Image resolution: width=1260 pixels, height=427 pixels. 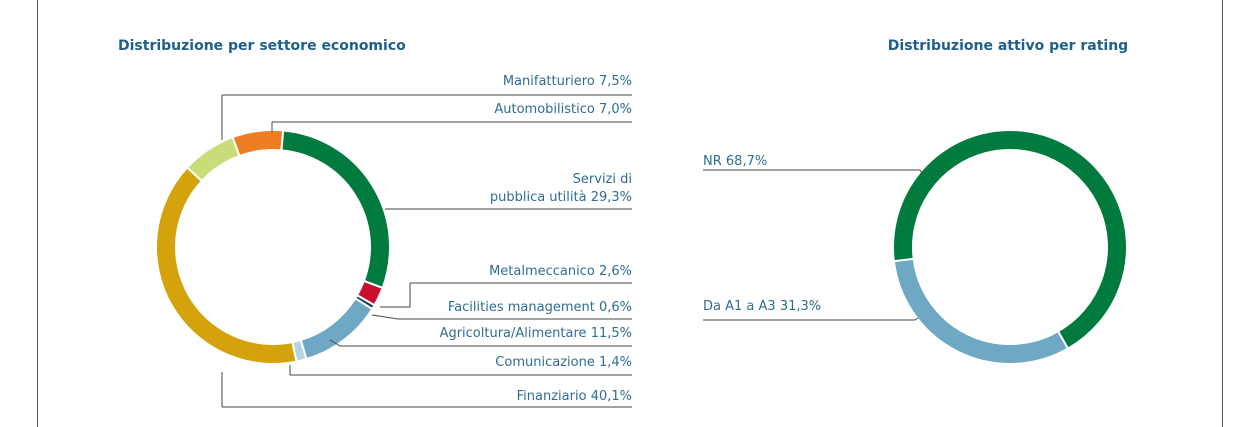 I want to click on segment-label: NR 68,7%, so click(x=735, y=162).